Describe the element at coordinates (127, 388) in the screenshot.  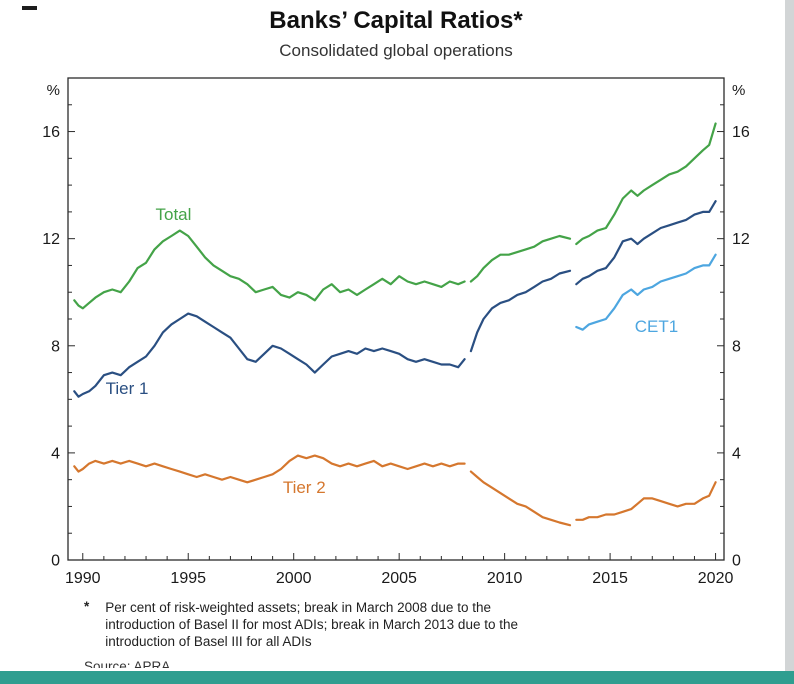
I see `series-label-tier1: Tier 1` at that location.